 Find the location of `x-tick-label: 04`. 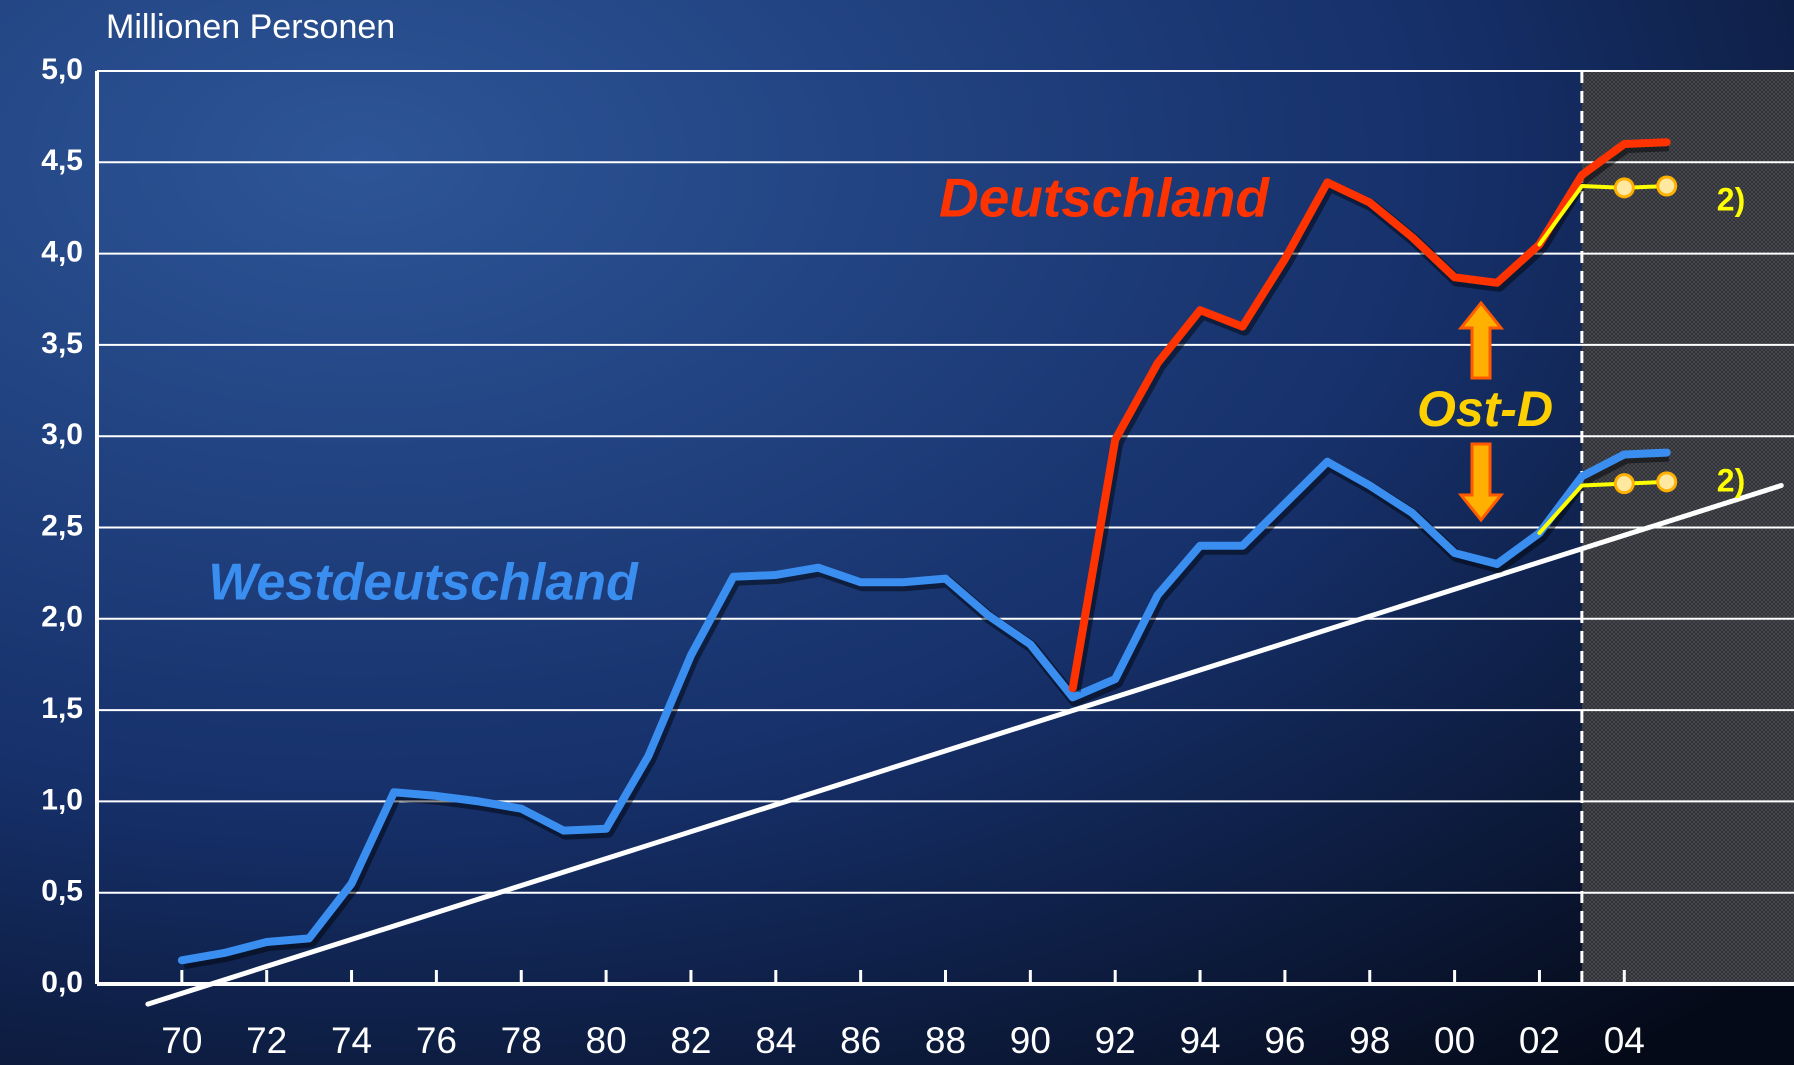

x-tick-label: 04 is located at coordinates (1624, 1040).